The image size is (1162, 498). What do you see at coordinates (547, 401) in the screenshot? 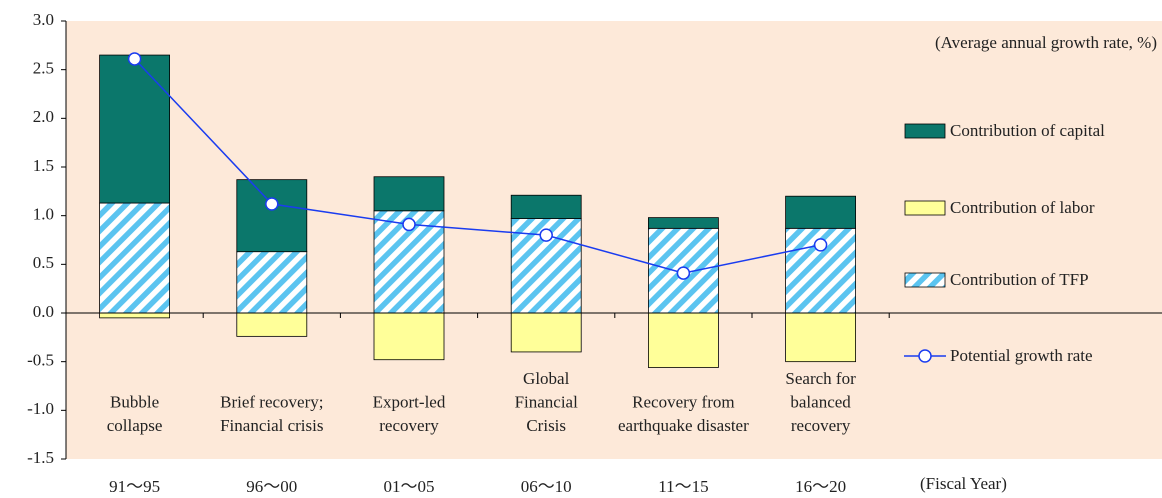
I see `period-annotation: Financial` at bounding box center [547, 401].